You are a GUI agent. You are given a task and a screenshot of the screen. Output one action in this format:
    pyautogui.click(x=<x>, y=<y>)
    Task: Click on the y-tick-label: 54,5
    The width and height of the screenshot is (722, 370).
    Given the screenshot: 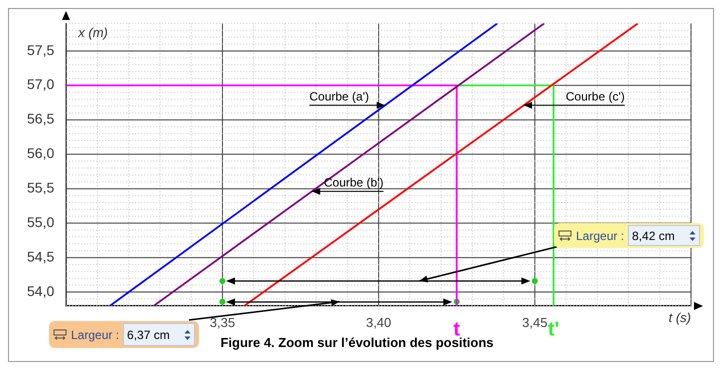 What is the action you would take?
    pyautogui.click(x=40, y=256)
    